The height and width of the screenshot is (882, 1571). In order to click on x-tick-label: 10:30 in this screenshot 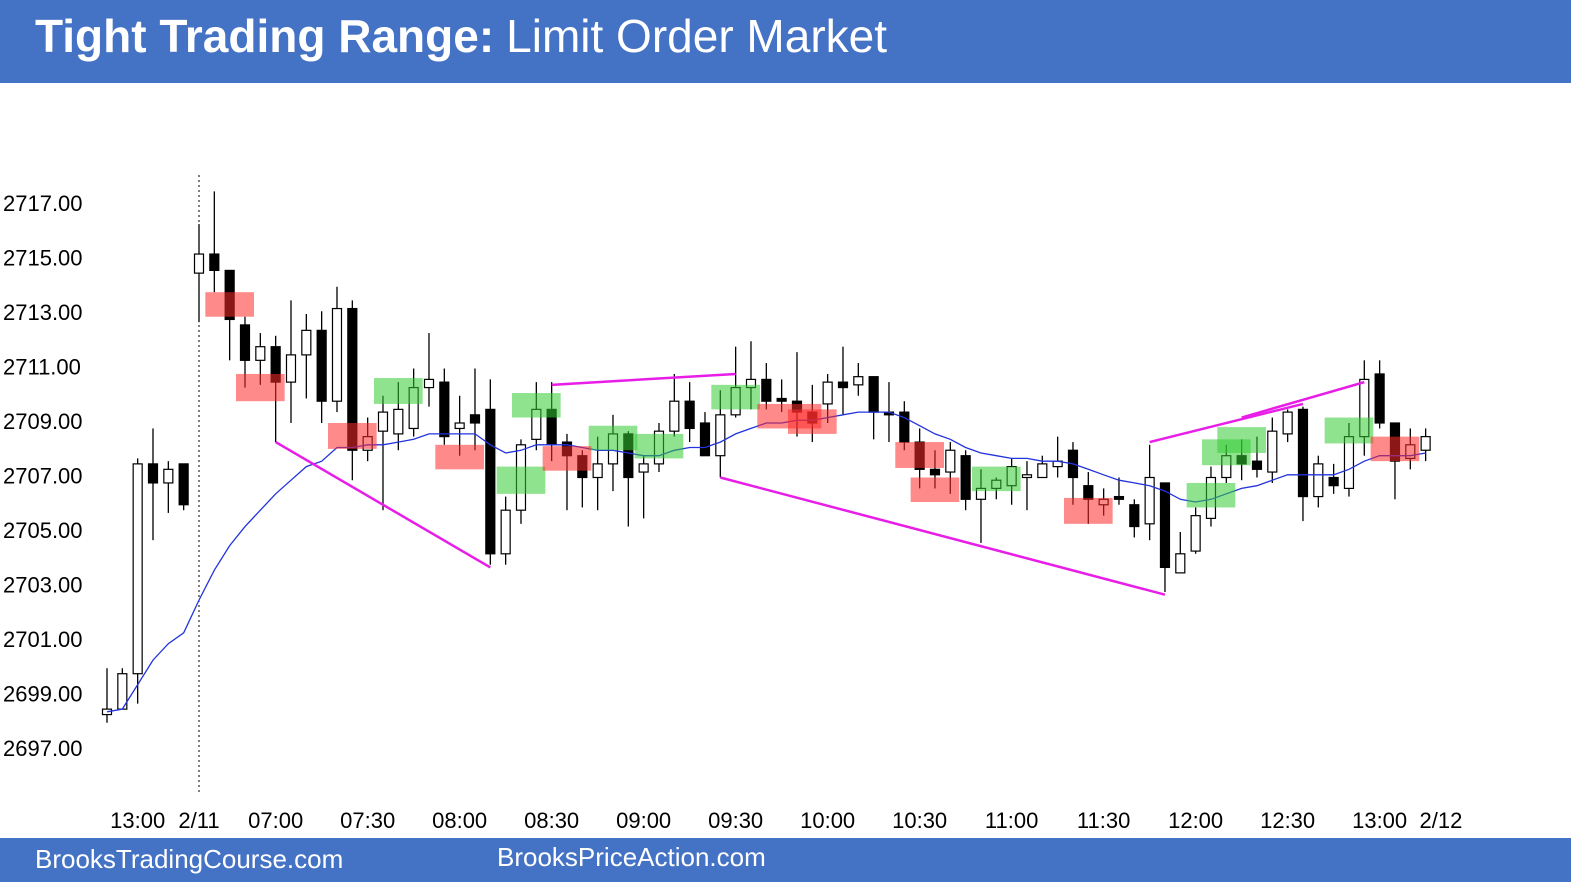, I will do `click(919, 820)`.